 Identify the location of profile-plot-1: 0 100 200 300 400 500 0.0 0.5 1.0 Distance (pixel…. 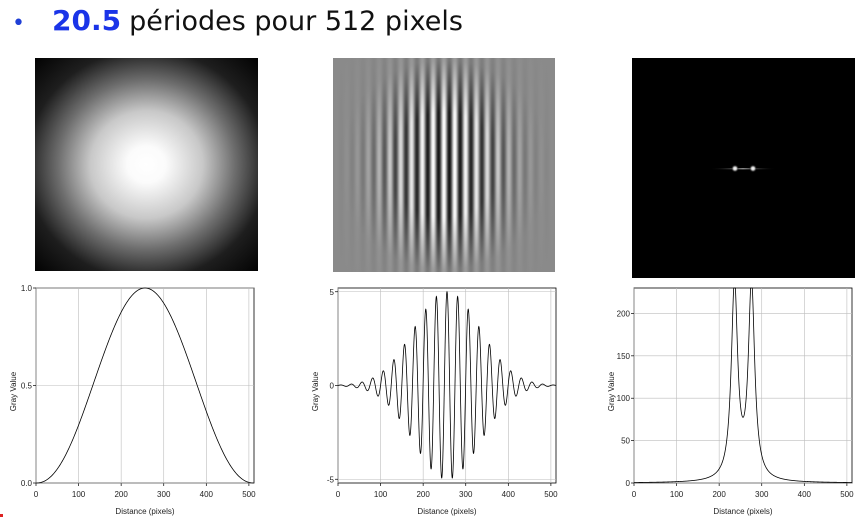
(134, 400).